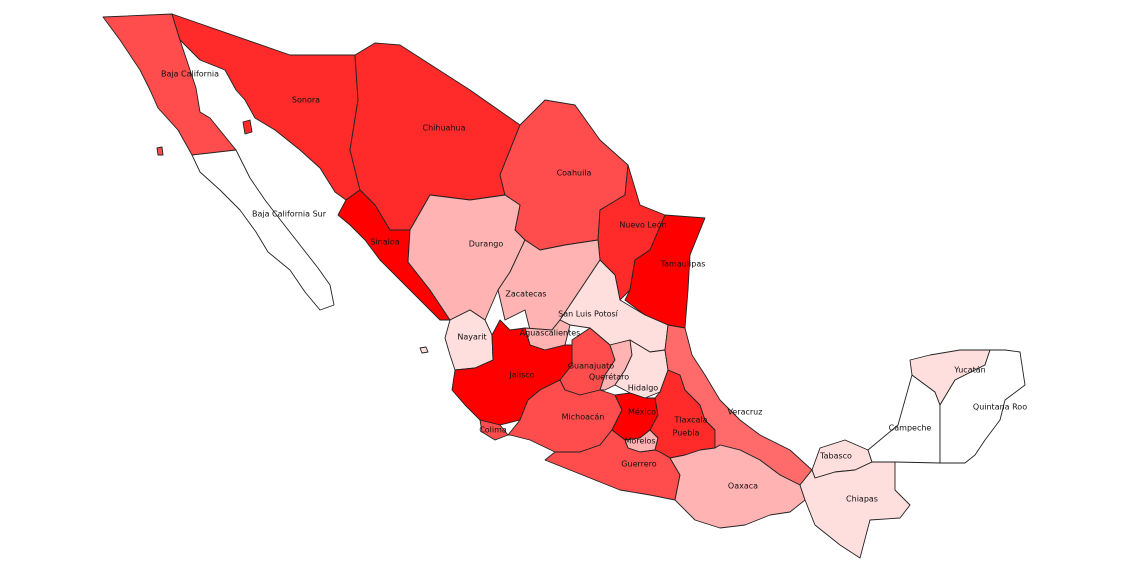 This screenshot has height=577, width=1126. I want to click on state-quintana-roo, so click(982, 406).